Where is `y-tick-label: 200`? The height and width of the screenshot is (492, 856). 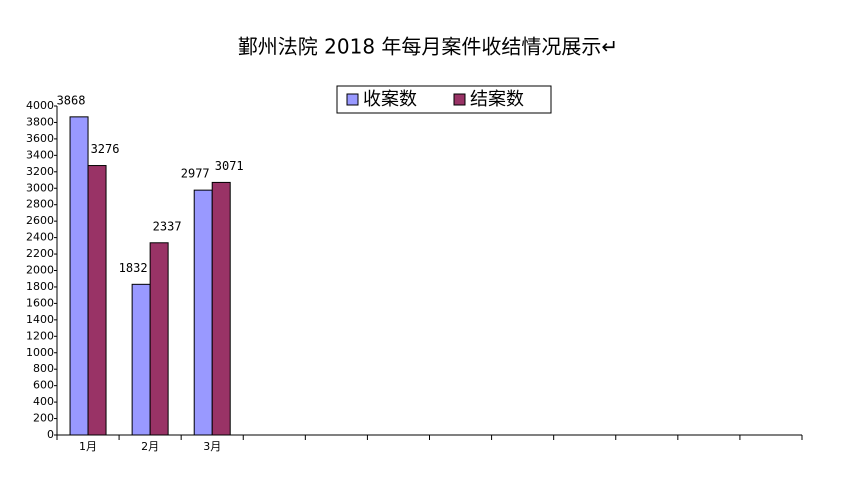 y-tick-label: 200 is located at coordinates (43, 418).